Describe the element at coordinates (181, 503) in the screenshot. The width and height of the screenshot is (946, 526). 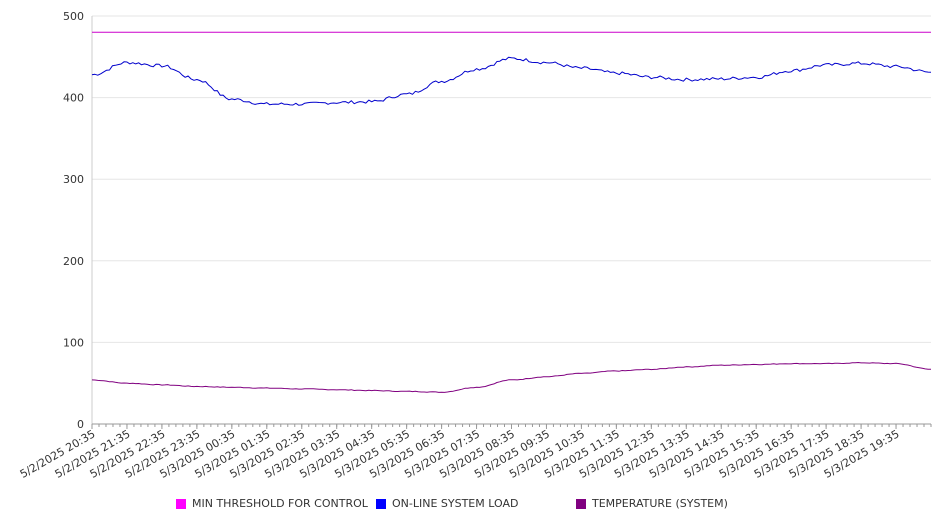
I see `legend-swatch-threshold` at that location.